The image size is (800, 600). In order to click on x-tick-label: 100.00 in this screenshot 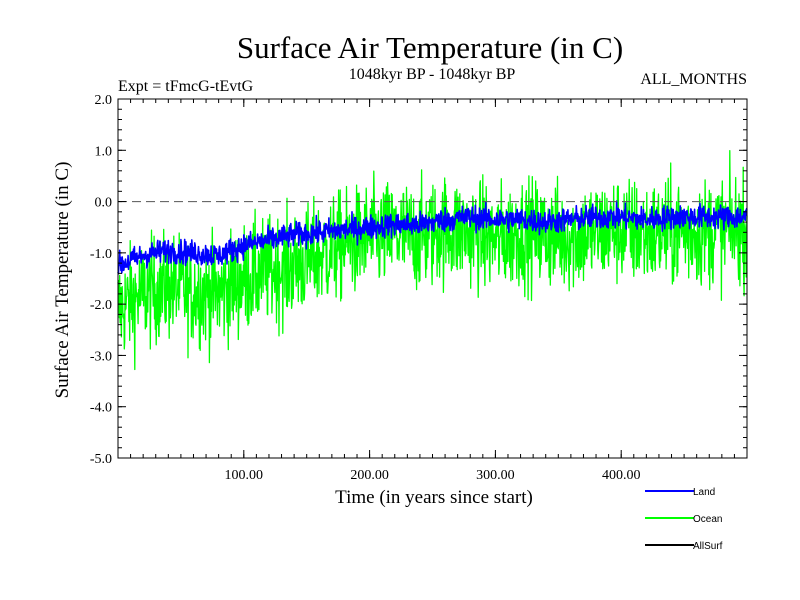, I will do `click(244, 475)`.